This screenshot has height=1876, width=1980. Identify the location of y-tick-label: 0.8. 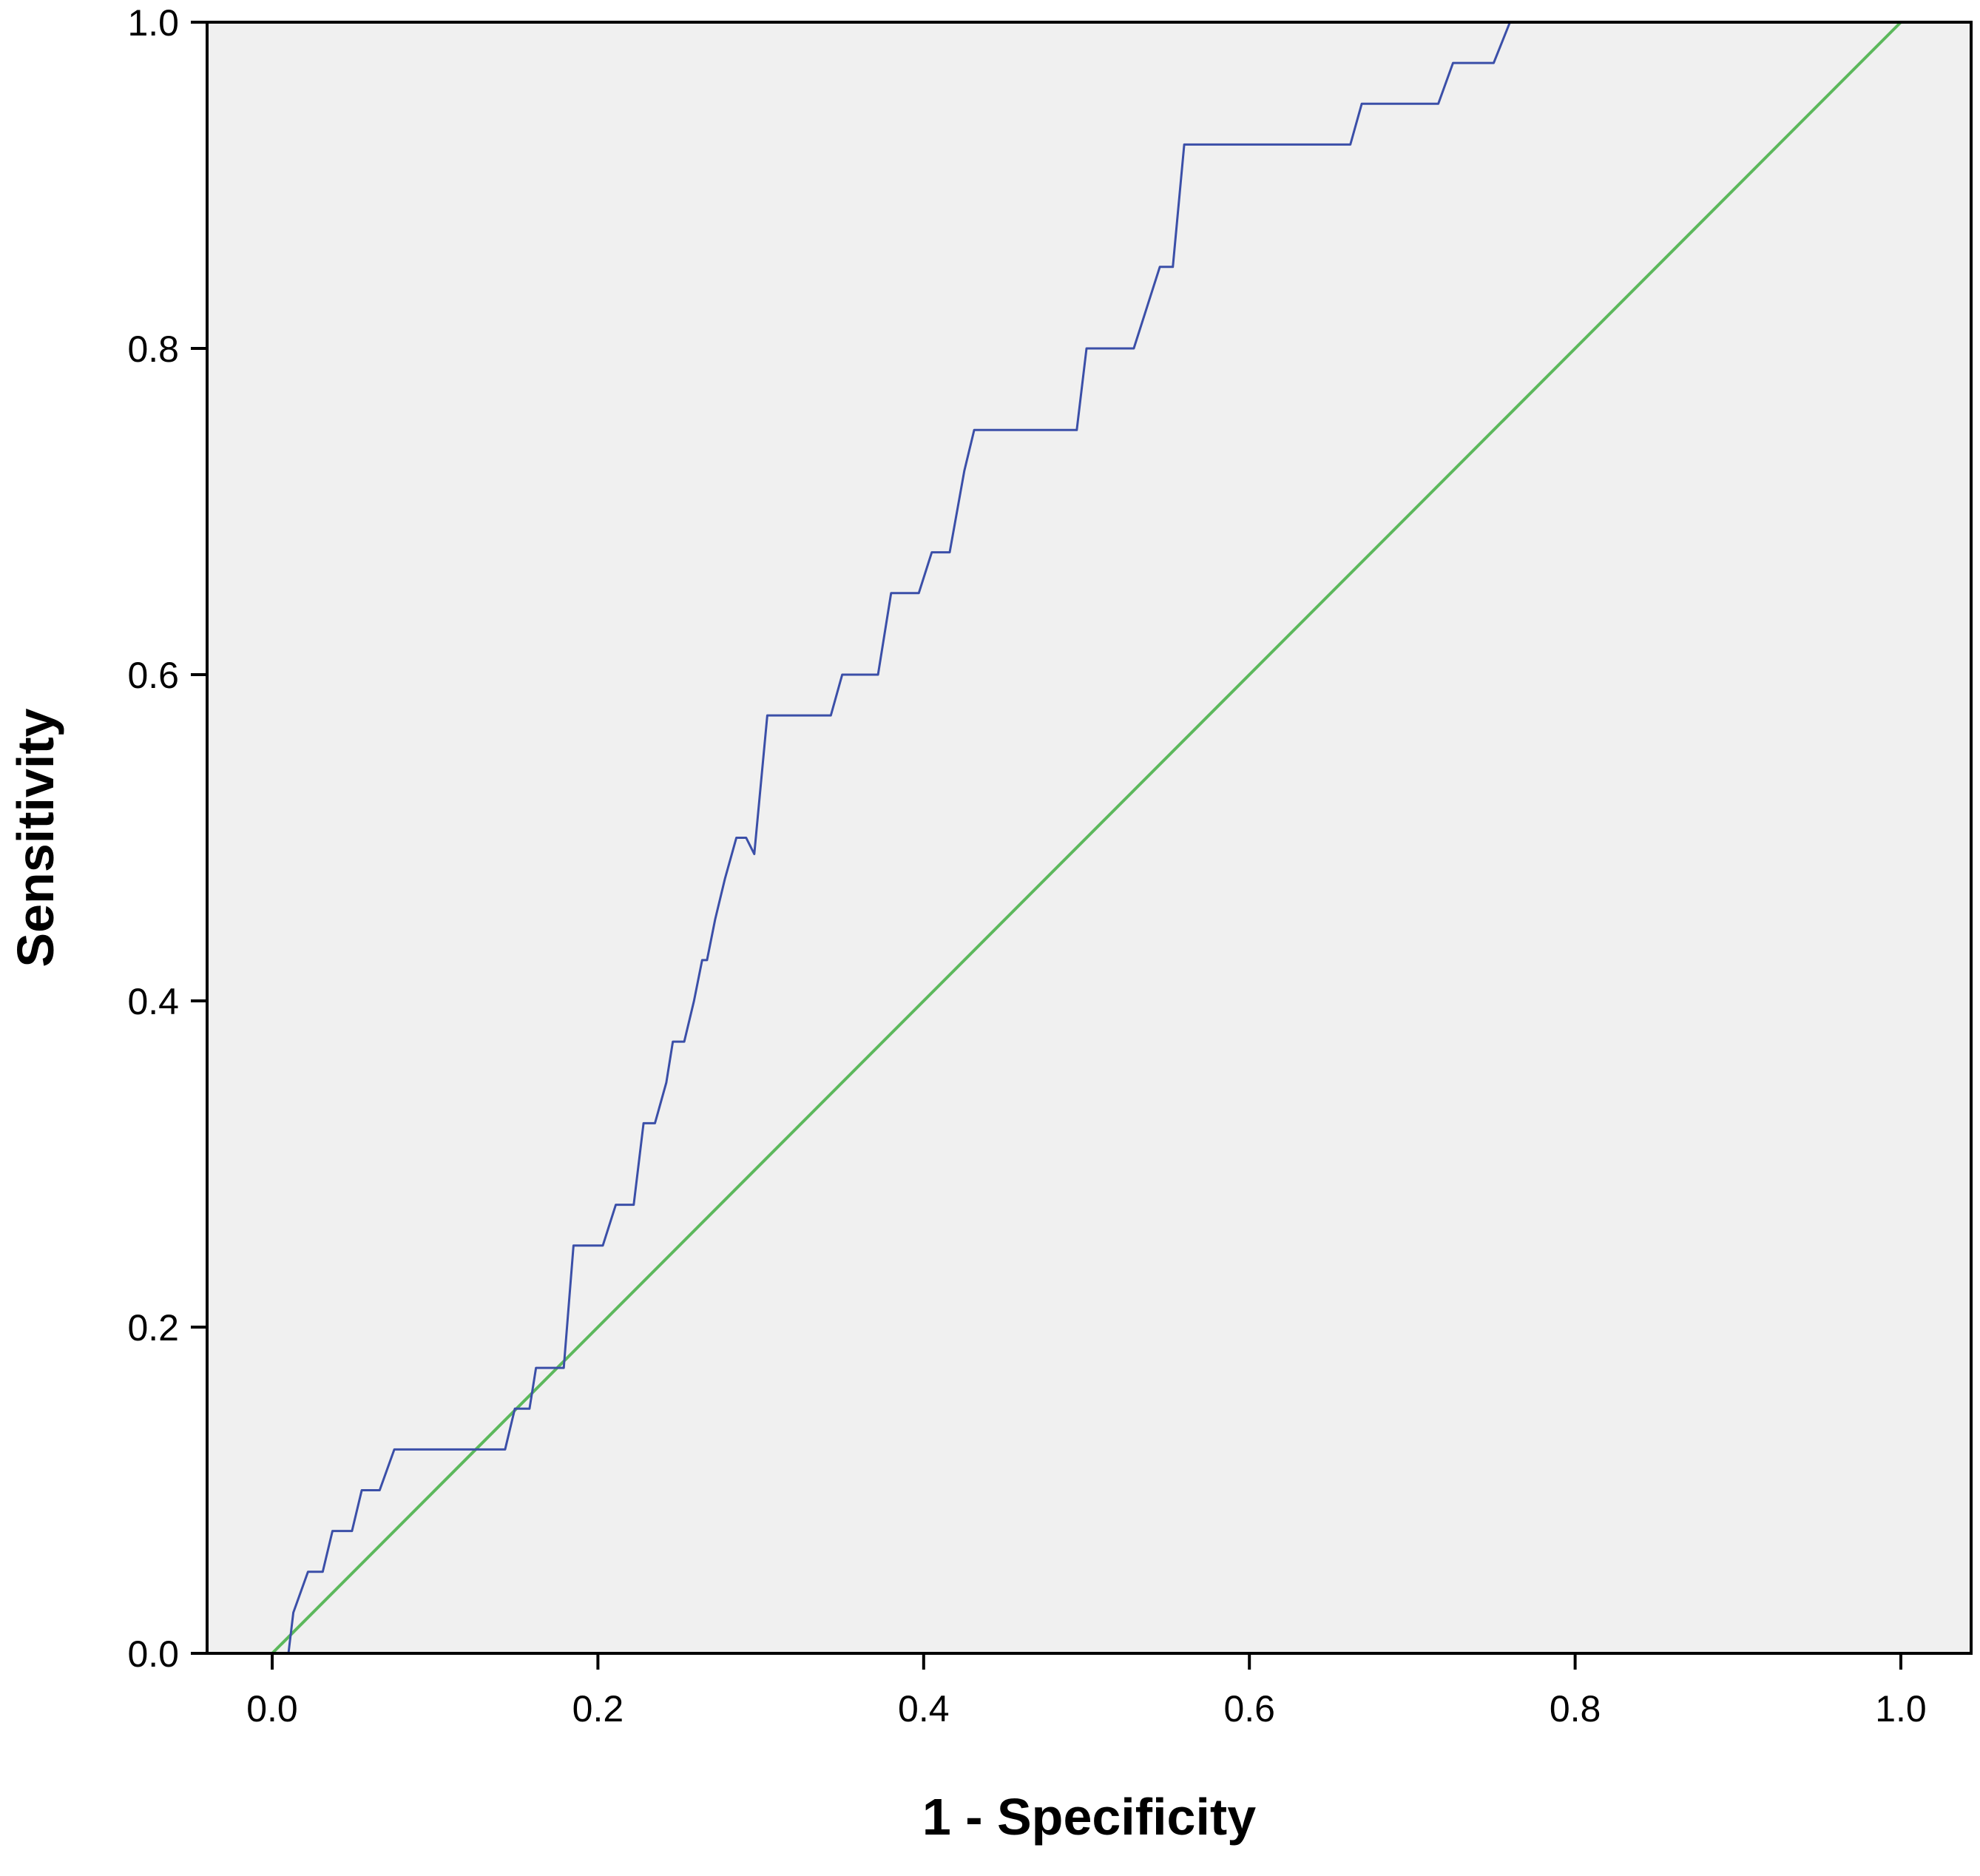
(153, 349).